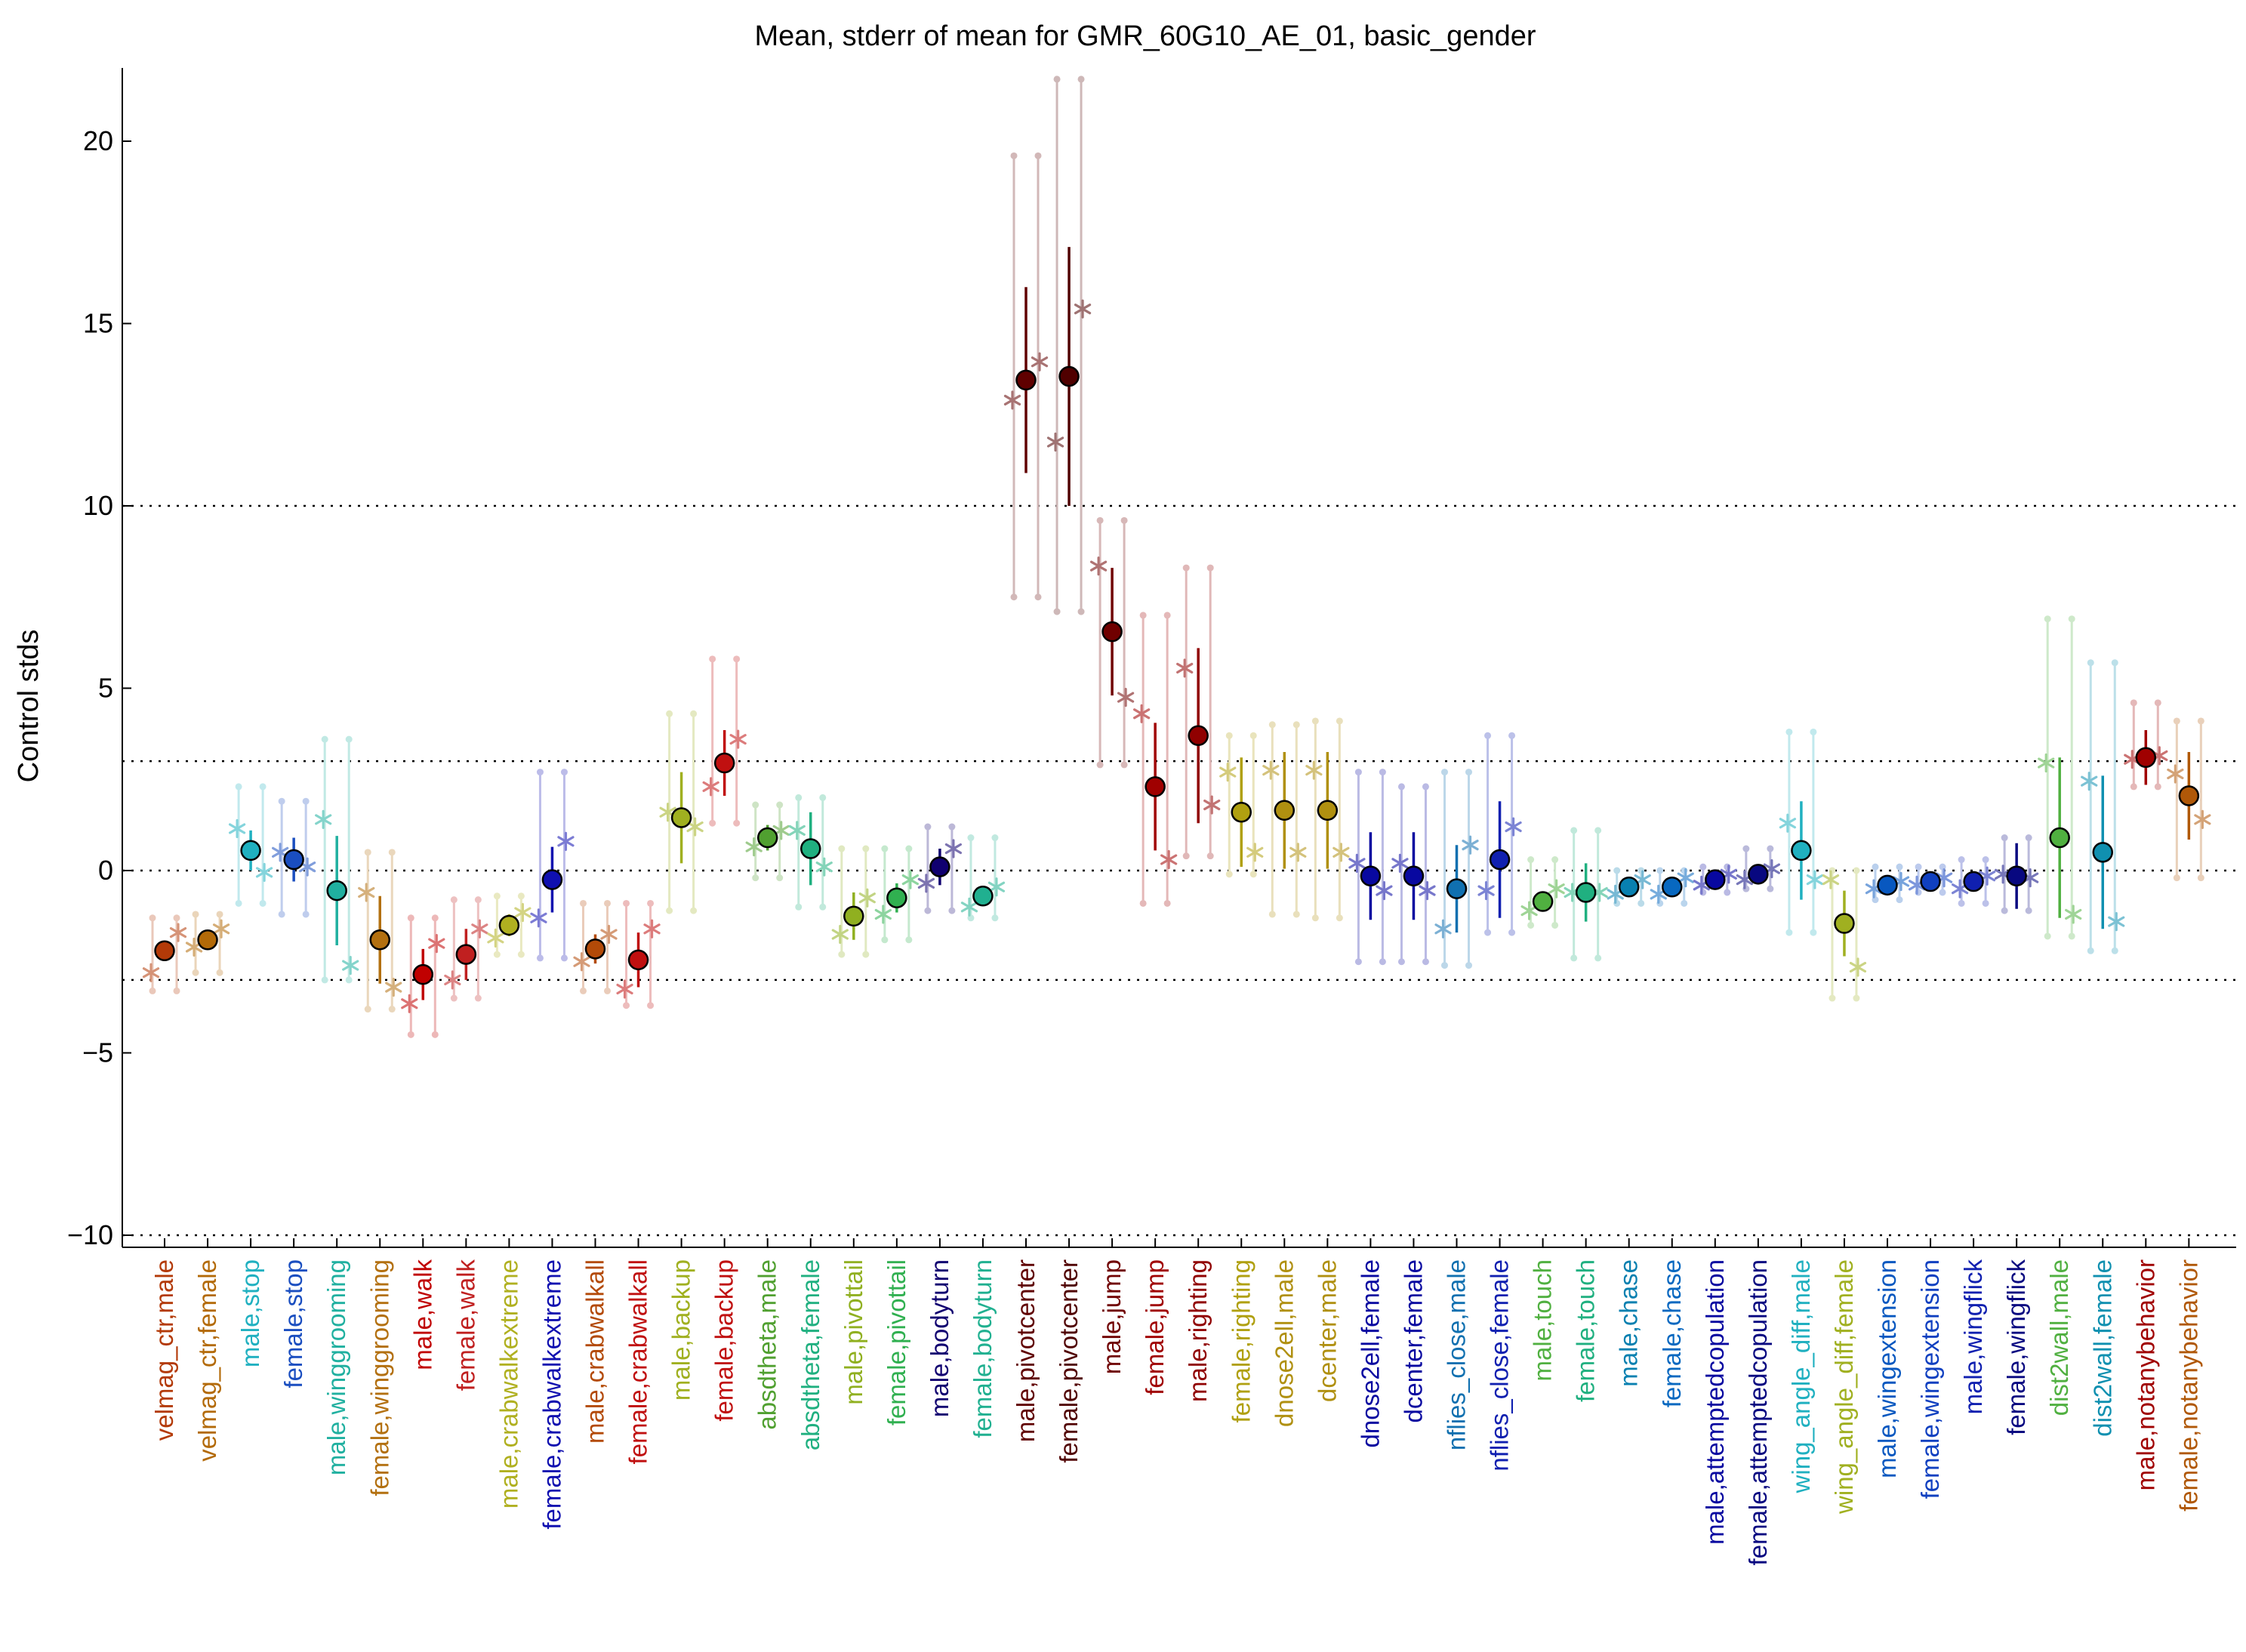 This screenshot has width=2246, height=1652. I want to click on x-tick-label: velmag_ctr,female, so click(207, 1361).